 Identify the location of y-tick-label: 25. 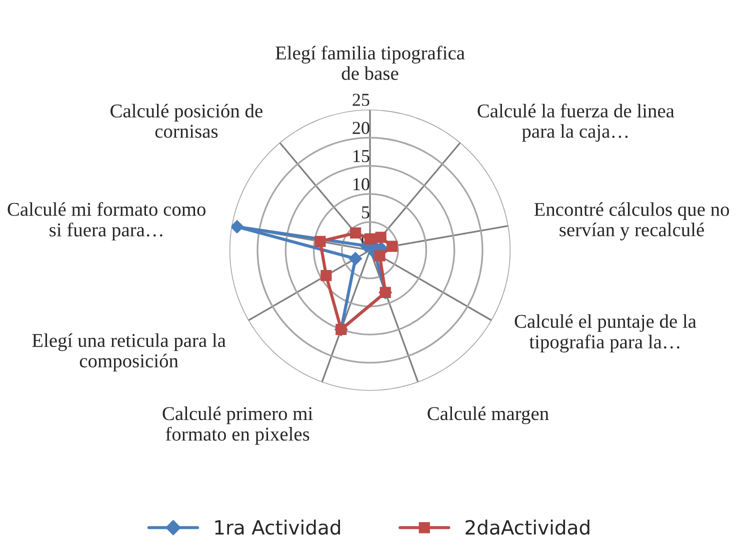
(361, 100).